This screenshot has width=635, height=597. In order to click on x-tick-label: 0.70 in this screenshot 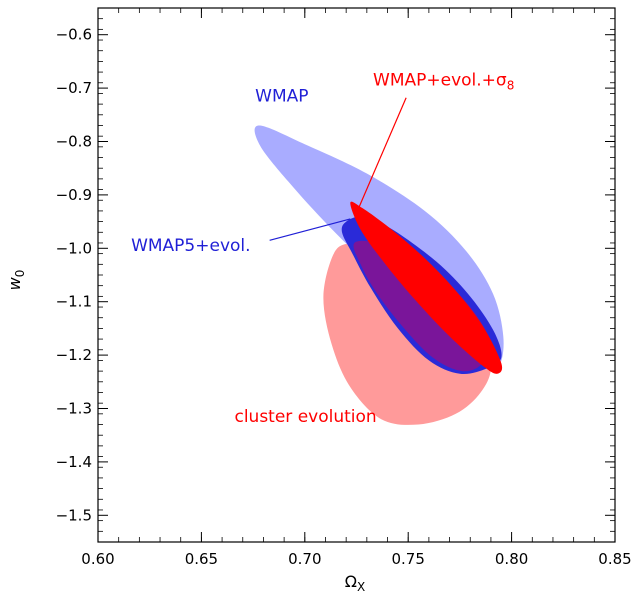, I will do `click(304, 559)`.